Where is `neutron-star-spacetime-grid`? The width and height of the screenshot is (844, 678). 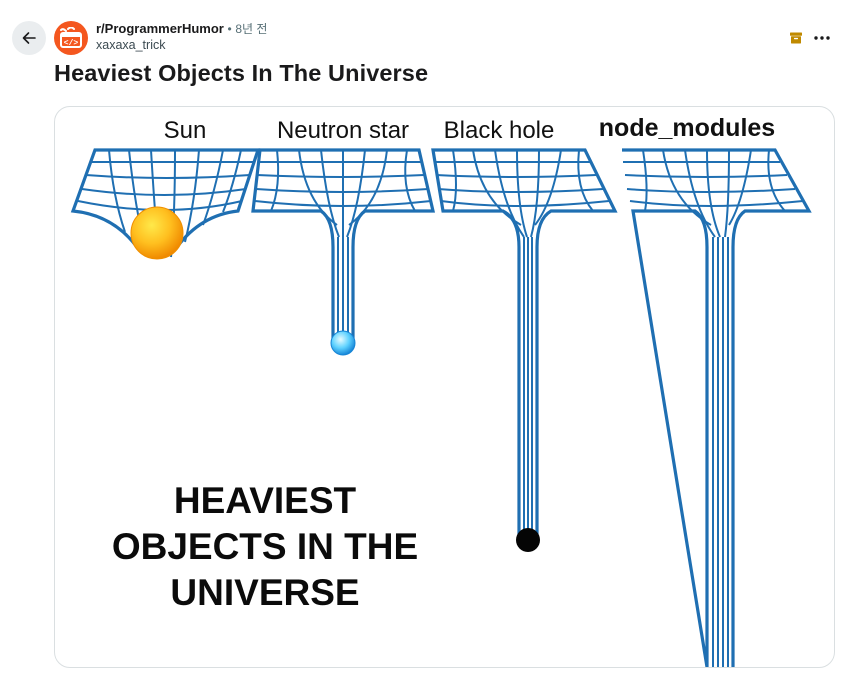 neutron-star-spacetime-grid is located at coordinates (343, 251).